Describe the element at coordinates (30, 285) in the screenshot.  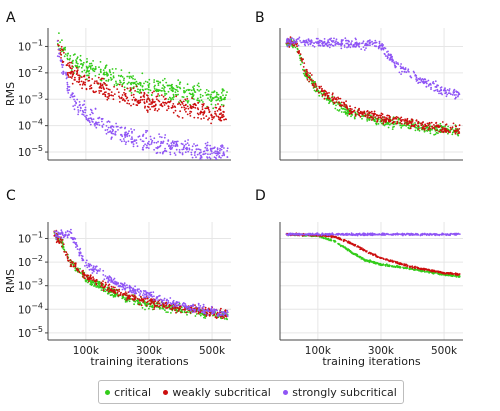
I see `y-tick-label: 10−3` at that location.